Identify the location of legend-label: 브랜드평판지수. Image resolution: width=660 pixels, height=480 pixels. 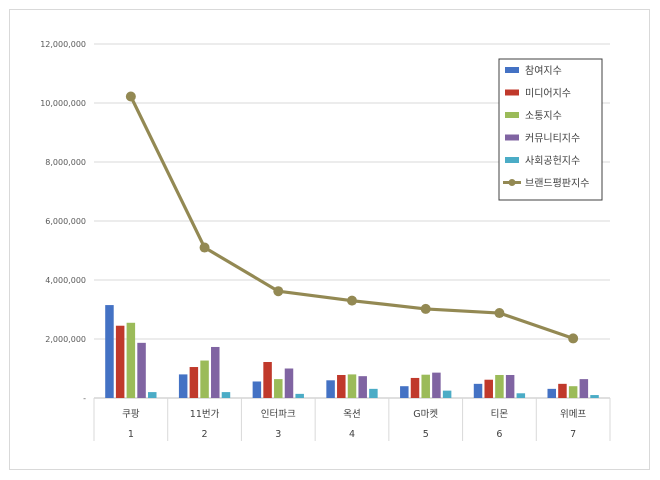
(557, 184).